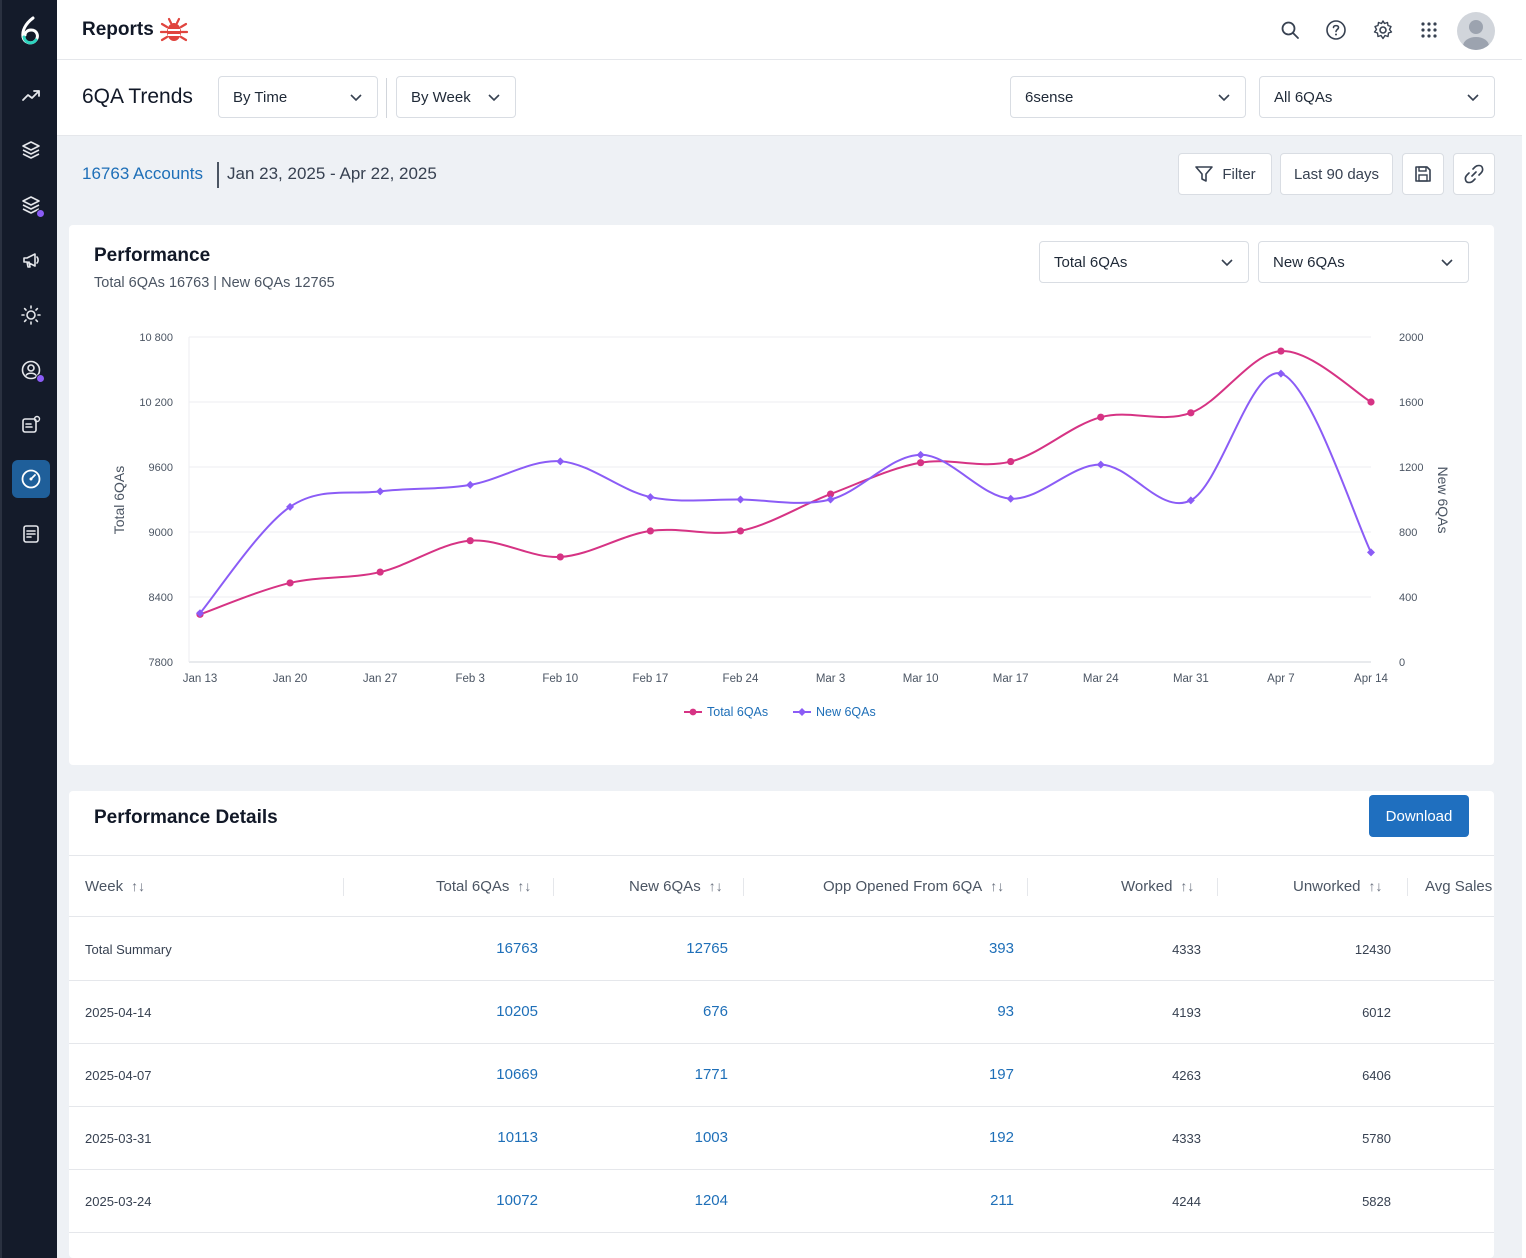 This screenshot has height=1258, width=1526. Describe the element at coordinates (711, 1200) in the screenshot. I see `cell-new: 1204` at that location.